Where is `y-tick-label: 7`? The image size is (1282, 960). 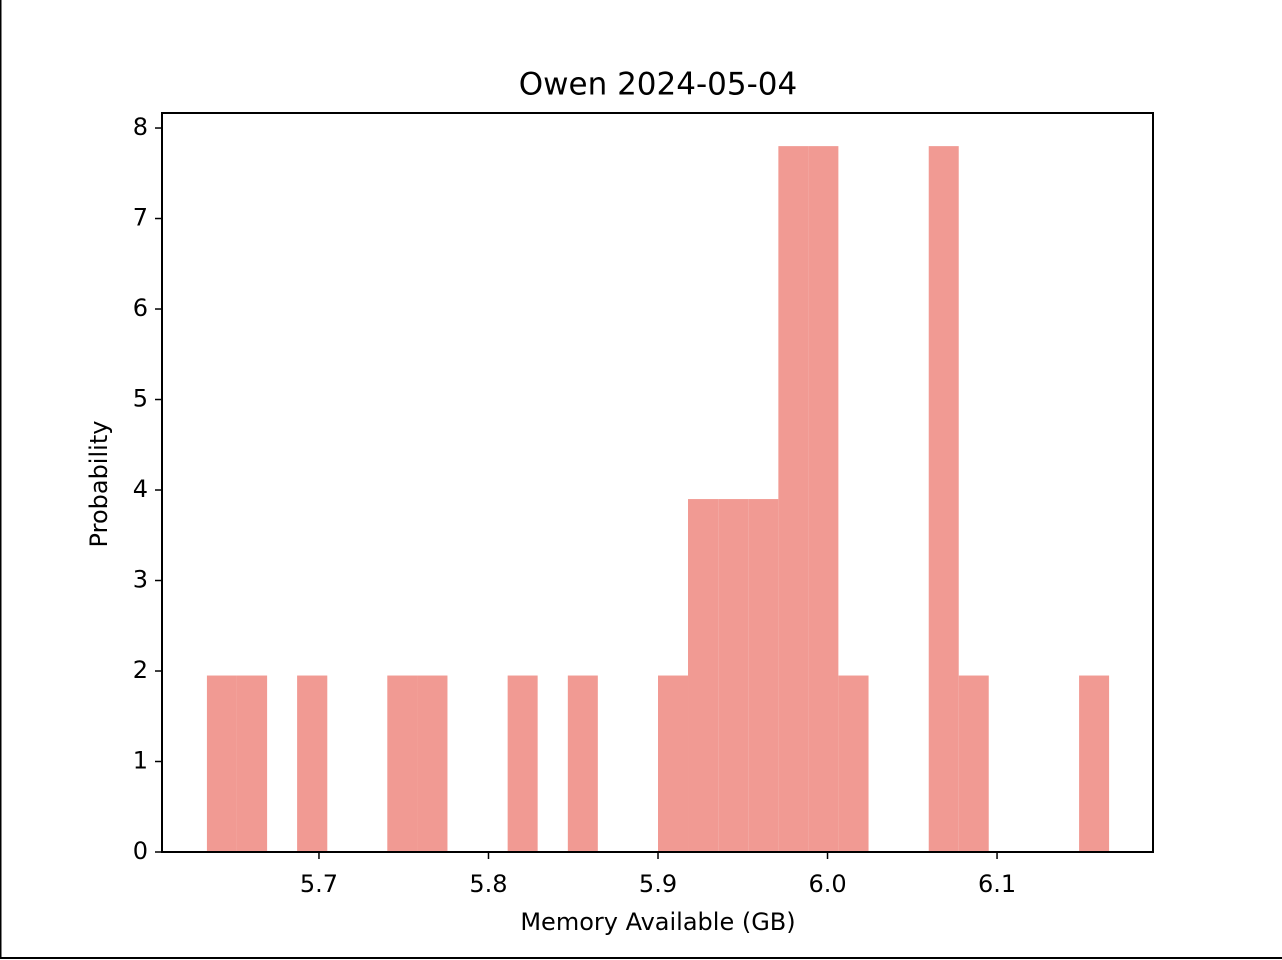 y-tick-label: 7 is located at coordinates (140, 218).